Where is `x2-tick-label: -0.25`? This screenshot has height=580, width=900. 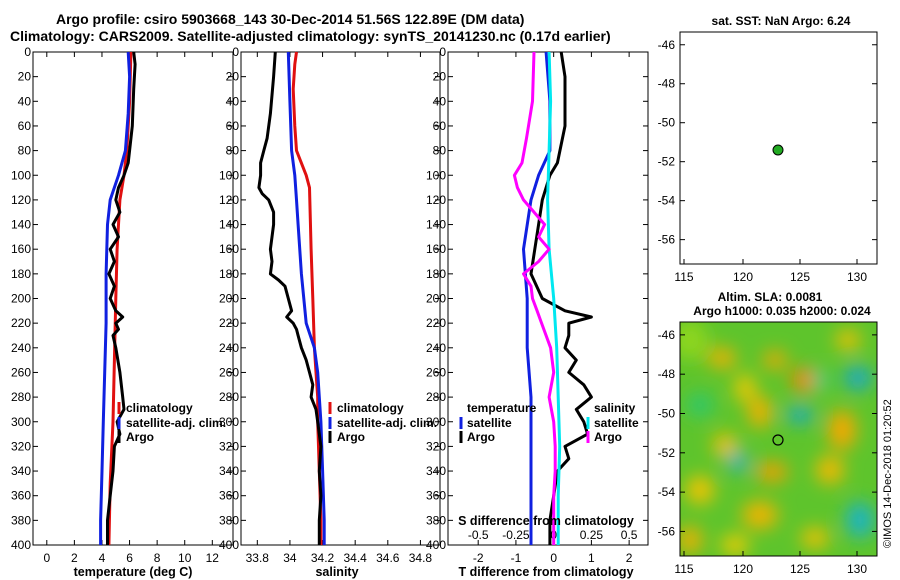 x2-tick-label: -0.25 is located at coordinates (516, 535).